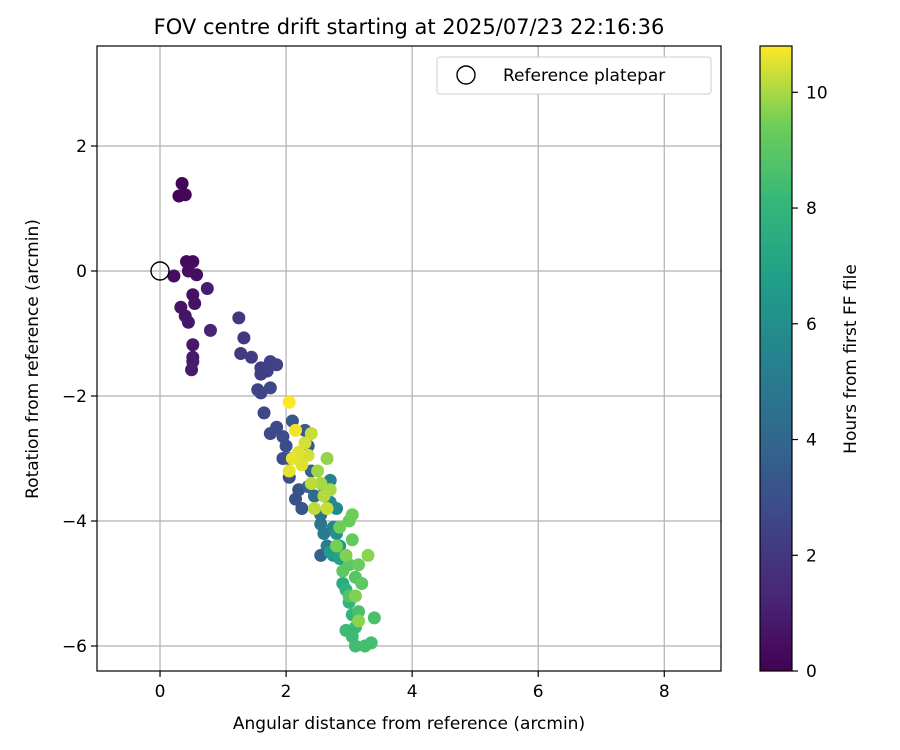 The image size is (900, 750). I want to click on reference-platepar-marker, so click(160, 271).